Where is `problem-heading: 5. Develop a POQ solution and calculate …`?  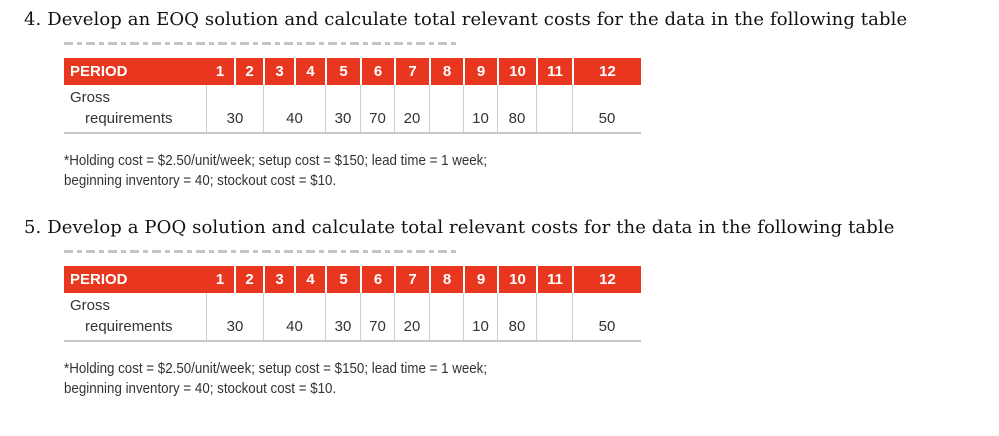 problem-heading: 5. Develop a POQ solution and calculate … is located at coordinates (459, 227).